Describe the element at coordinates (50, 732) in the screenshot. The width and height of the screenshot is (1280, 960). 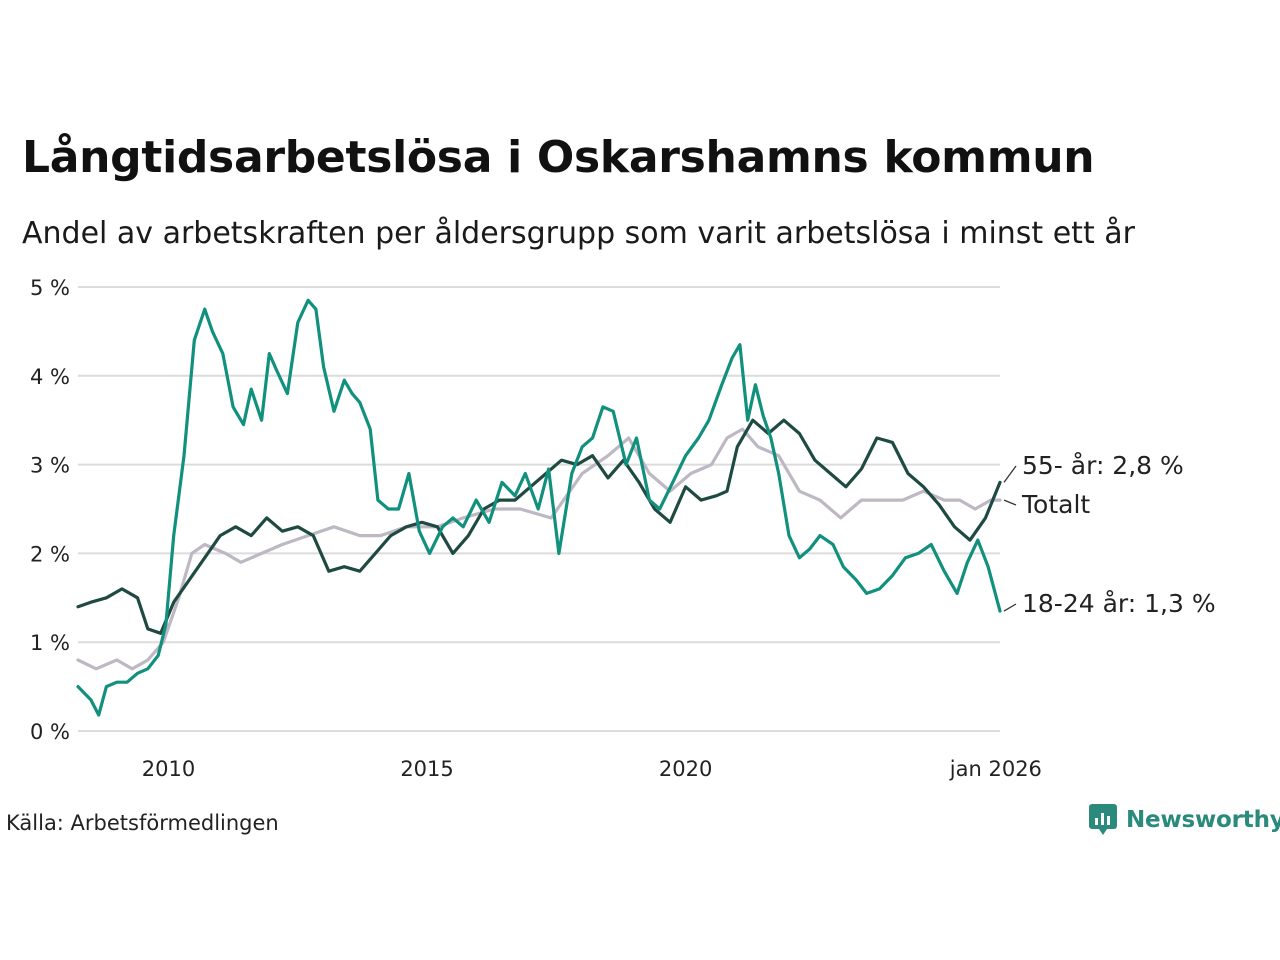
I see `y-tick-label: 0 %` at that location.